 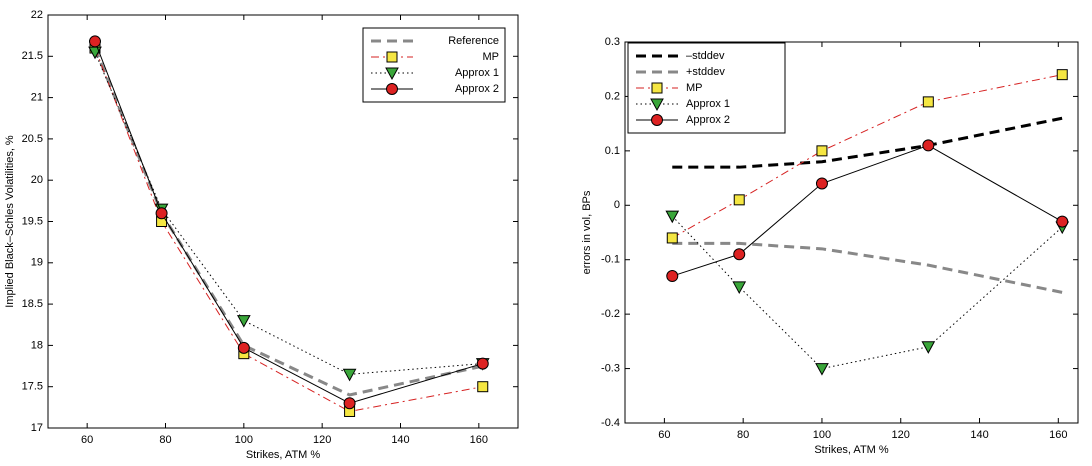 I want to click on y-axis-label: Implied Black–Schles Volatilities, %, so click(x=10, y=221).